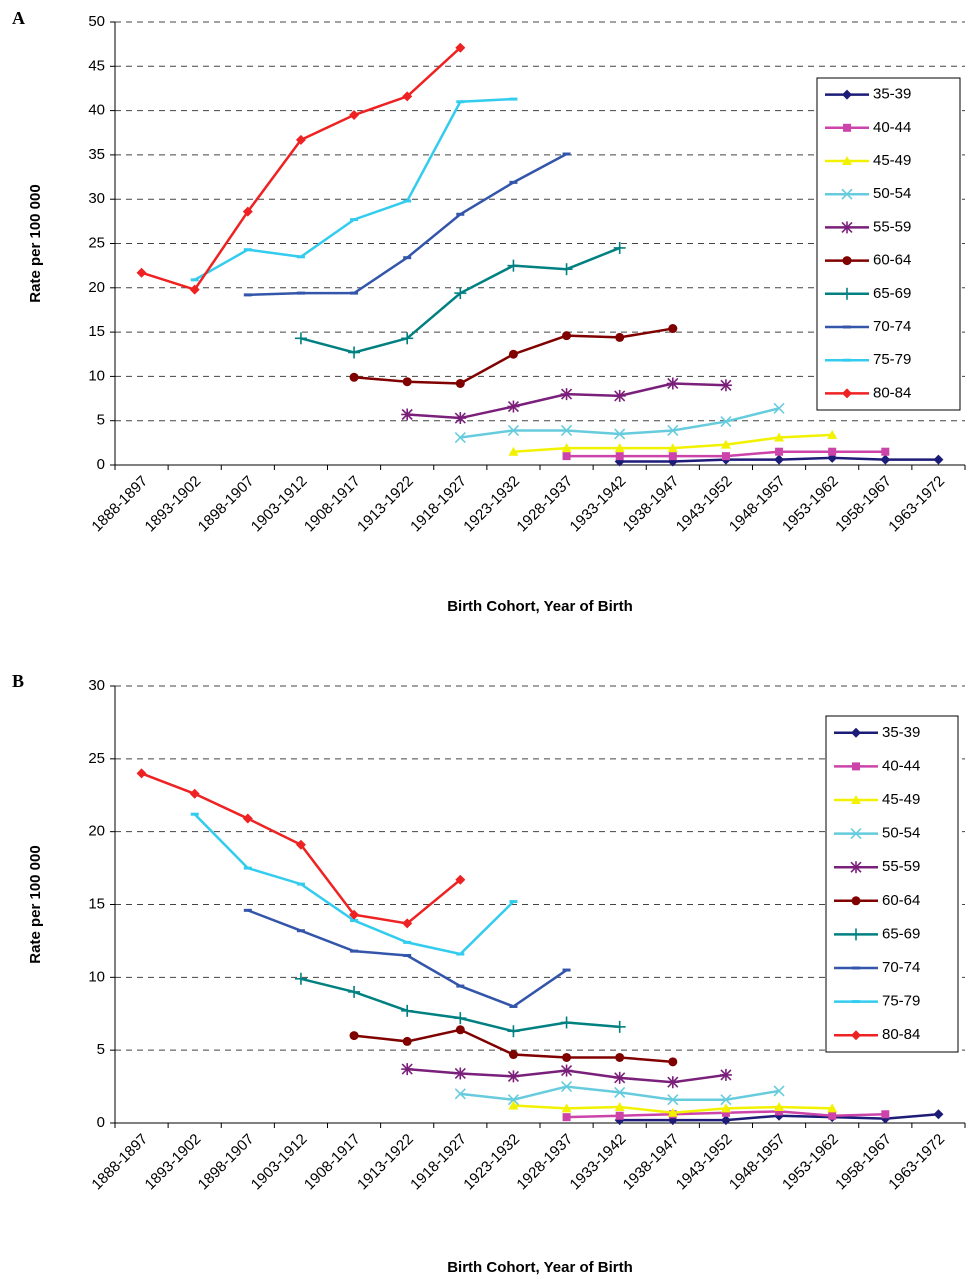 This screenshot has width=970, height=1279. Describe the element at coordinates (279, 1162) in the screenshot. I see `x-tick-label: 1903-1912` at that location.